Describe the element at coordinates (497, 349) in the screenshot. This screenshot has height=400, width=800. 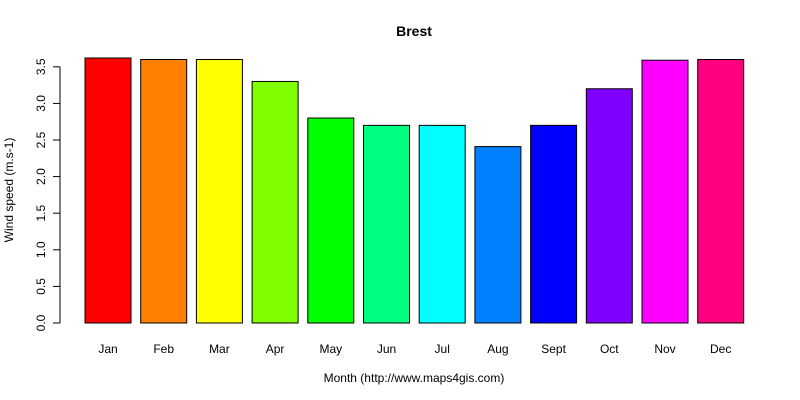
I see `x-tick-label: Aug` at that location.